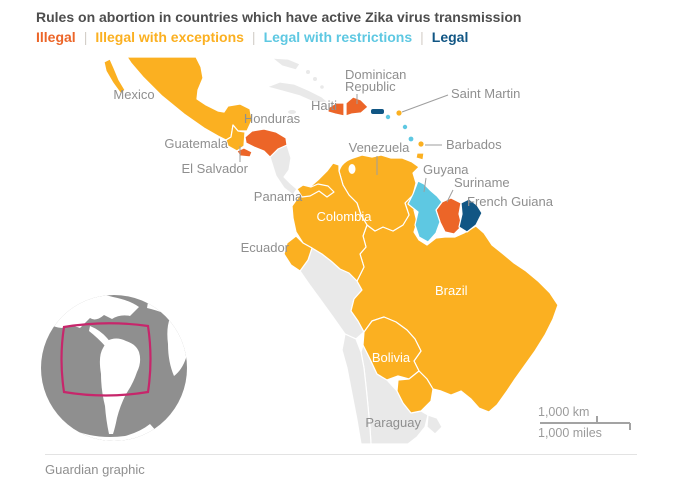 The width and height of the screenshot is (680, 493). Describe the element at coordinates (215, 168) in the screenshot. I see `label-el-salvador: El Salvador` at that location.